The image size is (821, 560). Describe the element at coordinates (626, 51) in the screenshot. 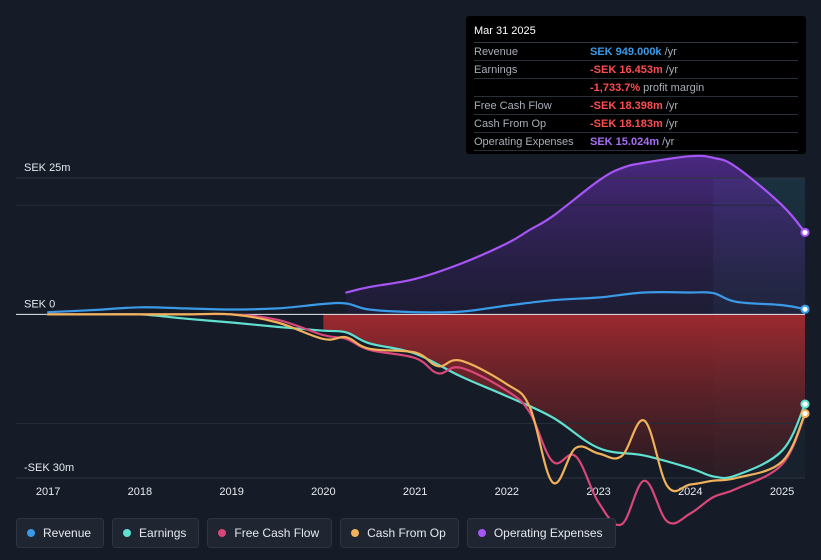

I see `tooltip-row-value: SEK 949.000k` at that location.